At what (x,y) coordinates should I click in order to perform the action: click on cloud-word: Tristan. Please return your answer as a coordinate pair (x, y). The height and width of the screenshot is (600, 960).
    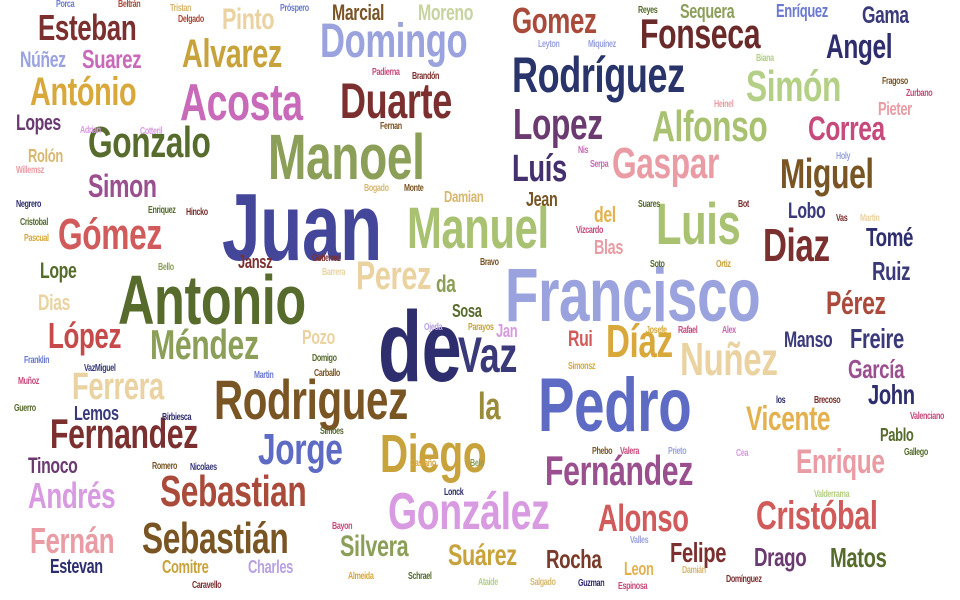
    Looking at the image, I should click on (181, 8).